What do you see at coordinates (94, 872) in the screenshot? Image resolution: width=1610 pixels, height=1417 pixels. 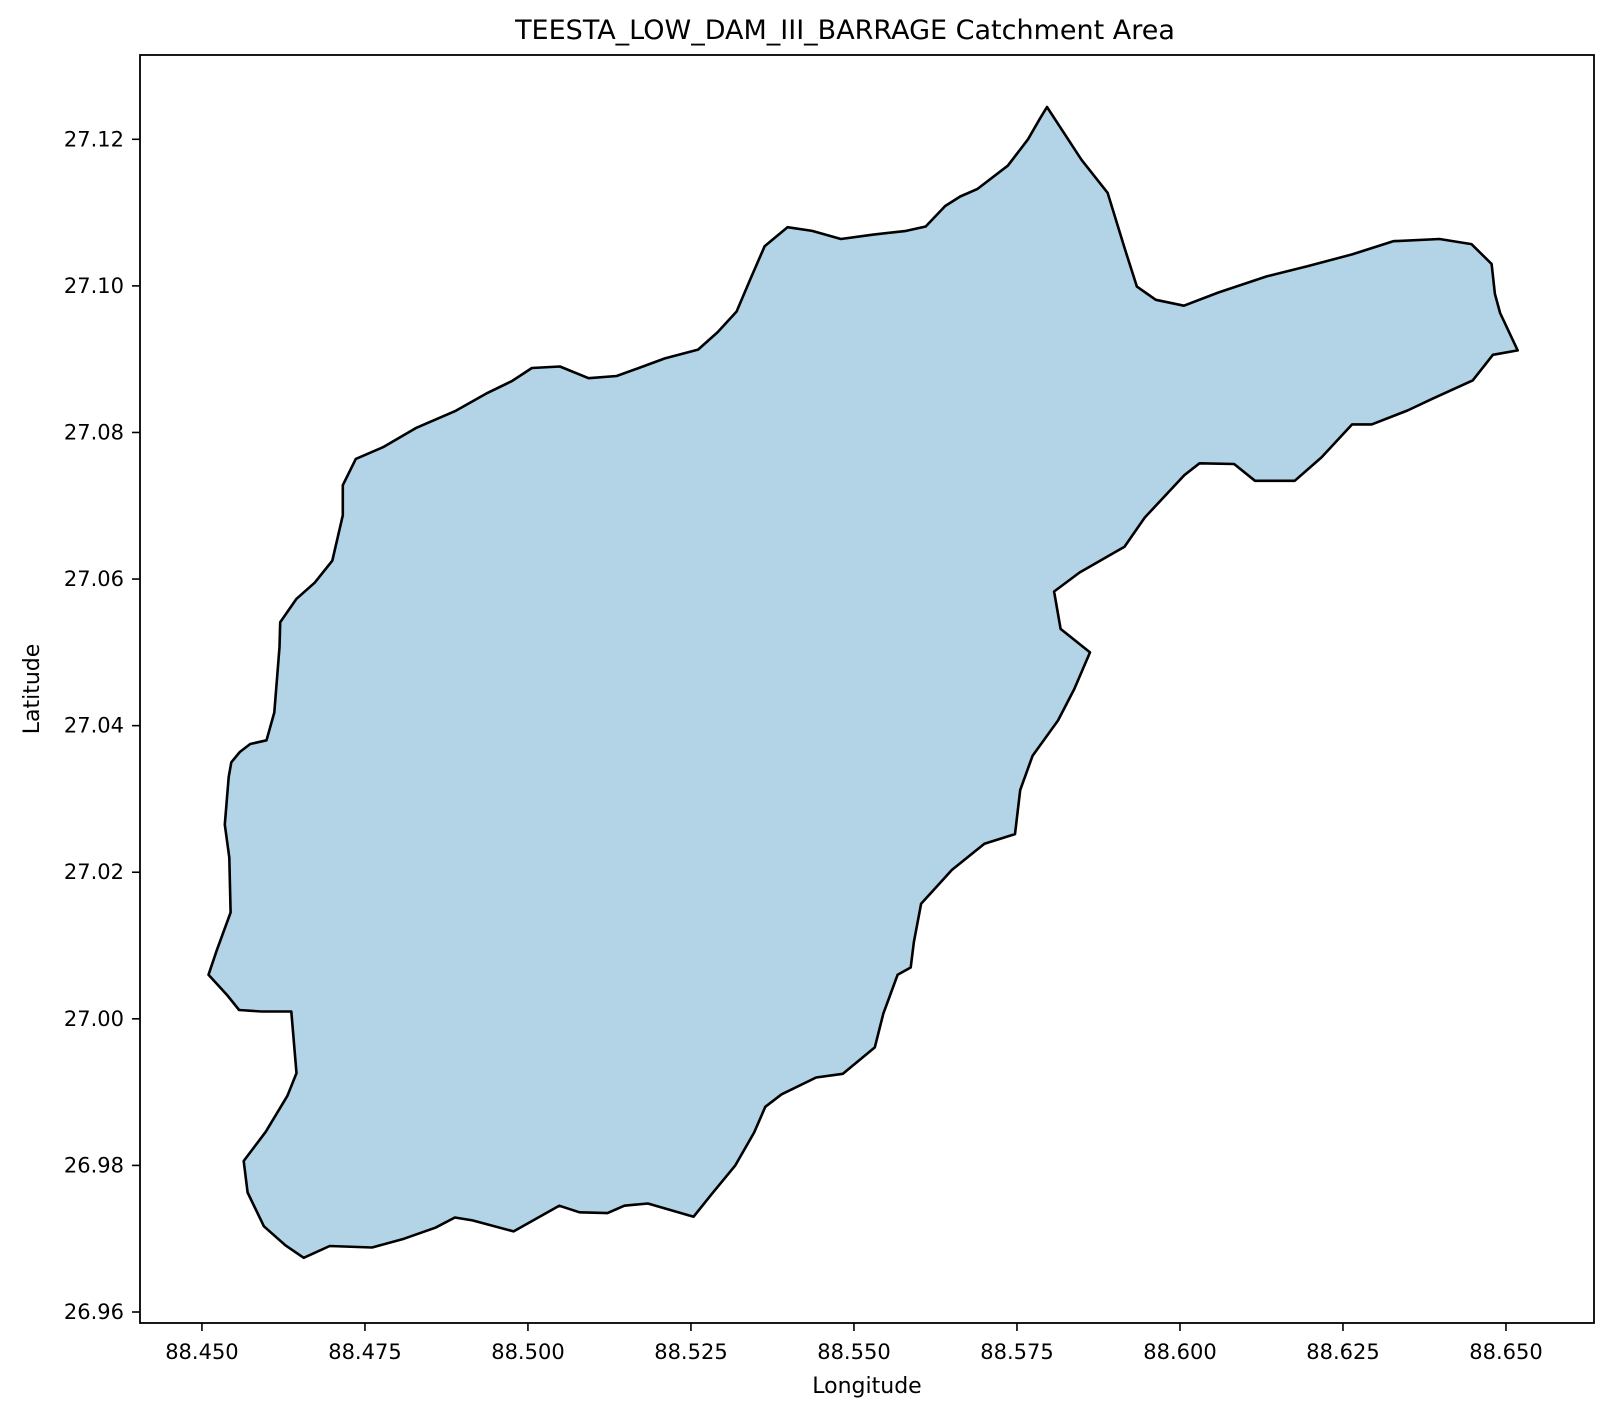 I see `y-tick-label: 27.02` at bounding box center [94, 872].